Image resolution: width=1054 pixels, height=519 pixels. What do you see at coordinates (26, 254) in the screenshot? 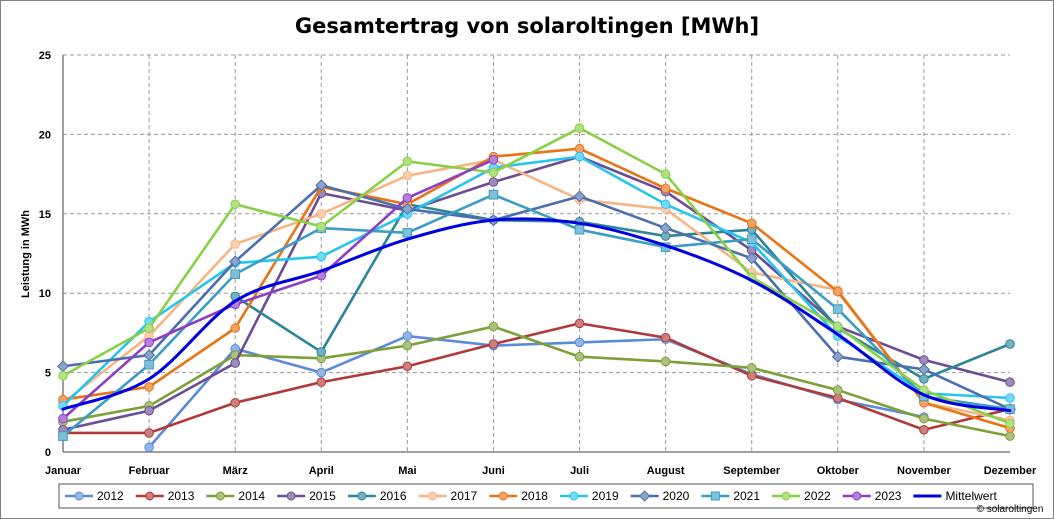
I see `y-axis-label: Leistung in MWh` at bounding box center [26, 254].